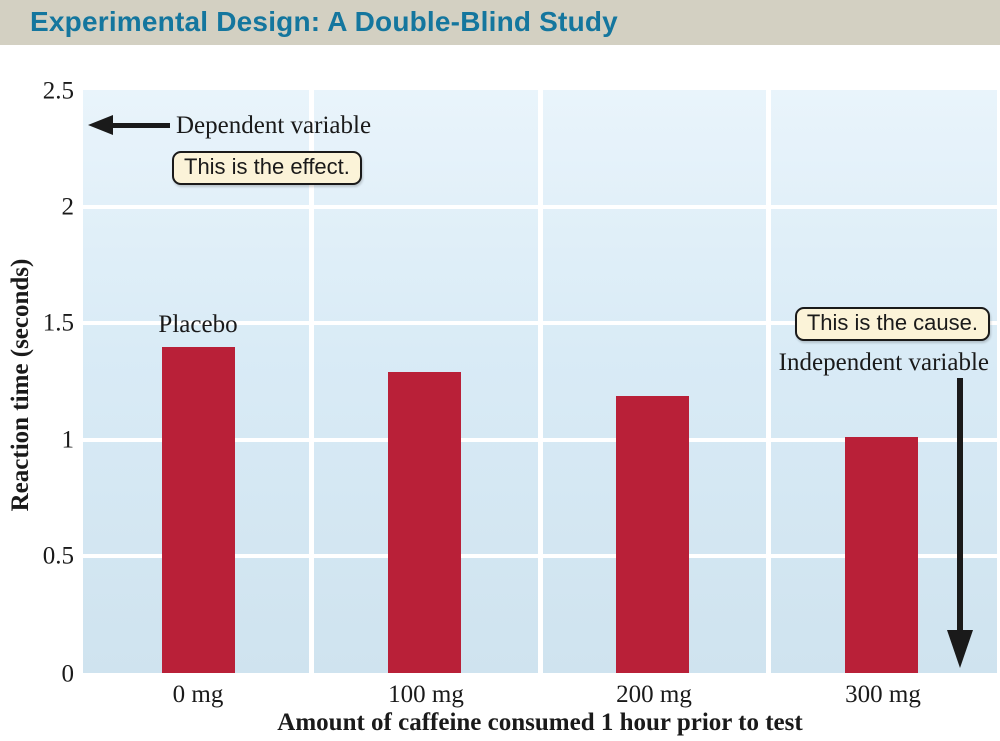 The width and height of the screenshot is (1000, 741). I want to click on arrow-down-shaft, so click(960, 504).